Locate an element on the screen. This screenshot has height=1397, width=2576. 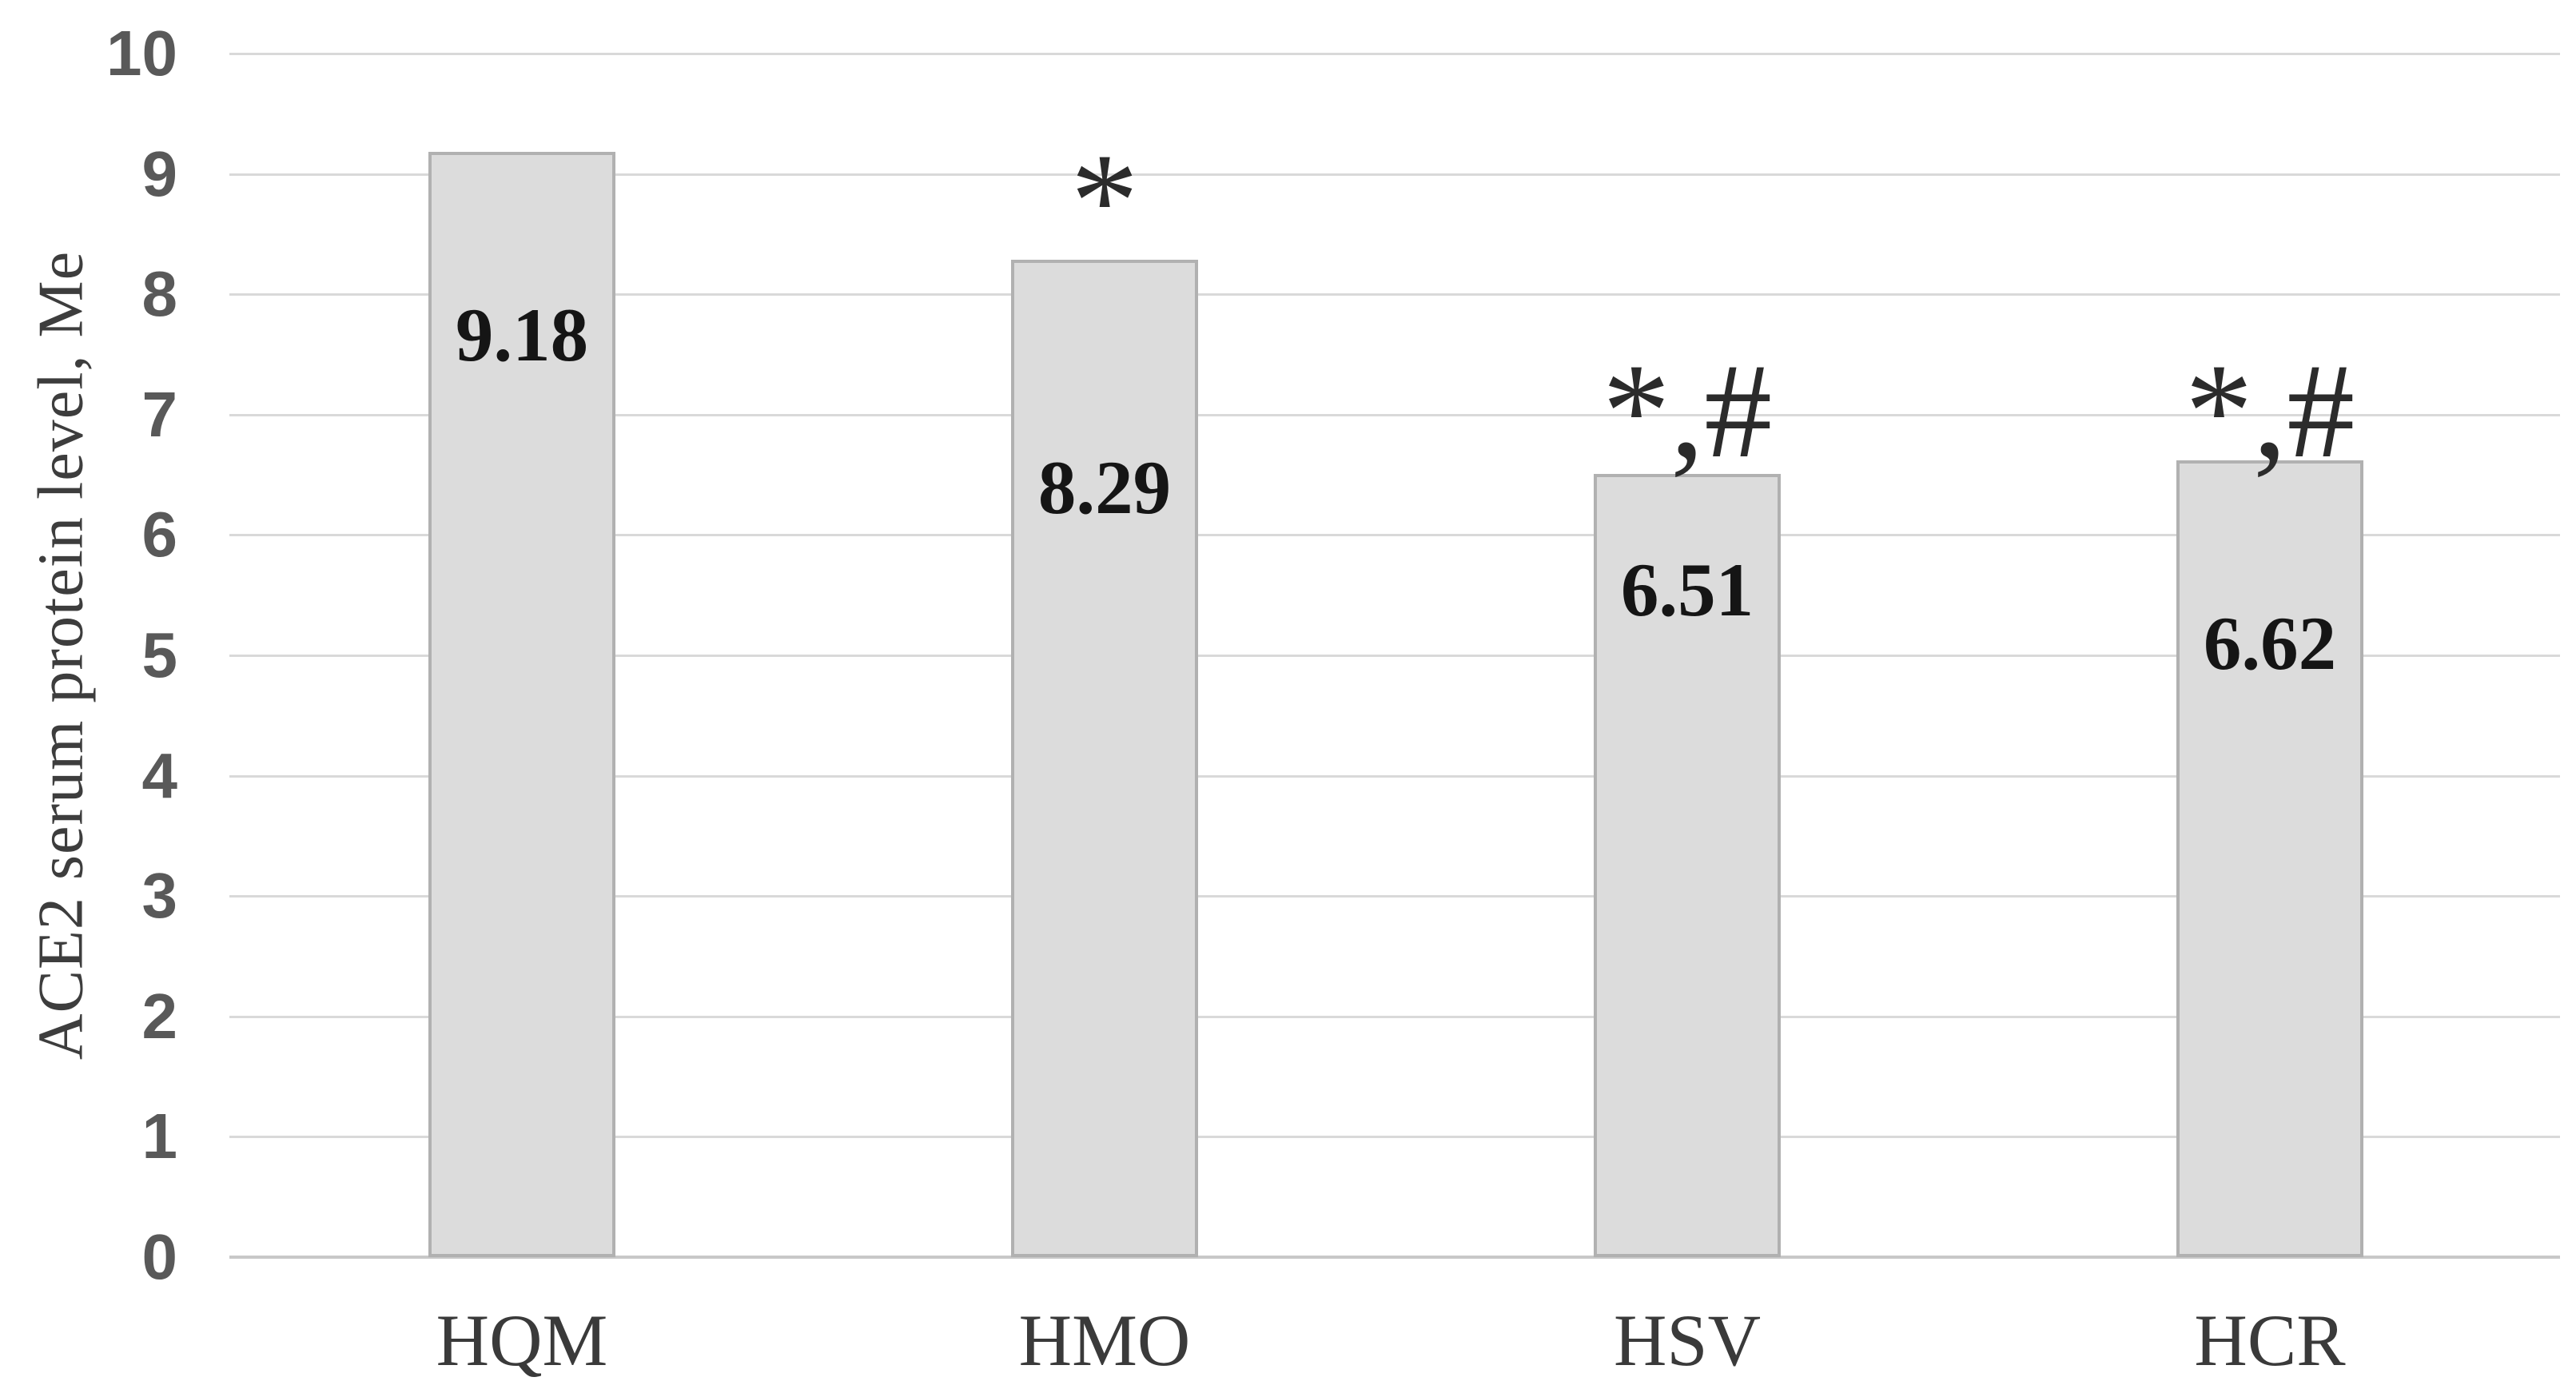
bar-value-label: 6.62 is located at coordinates (2270, 644).